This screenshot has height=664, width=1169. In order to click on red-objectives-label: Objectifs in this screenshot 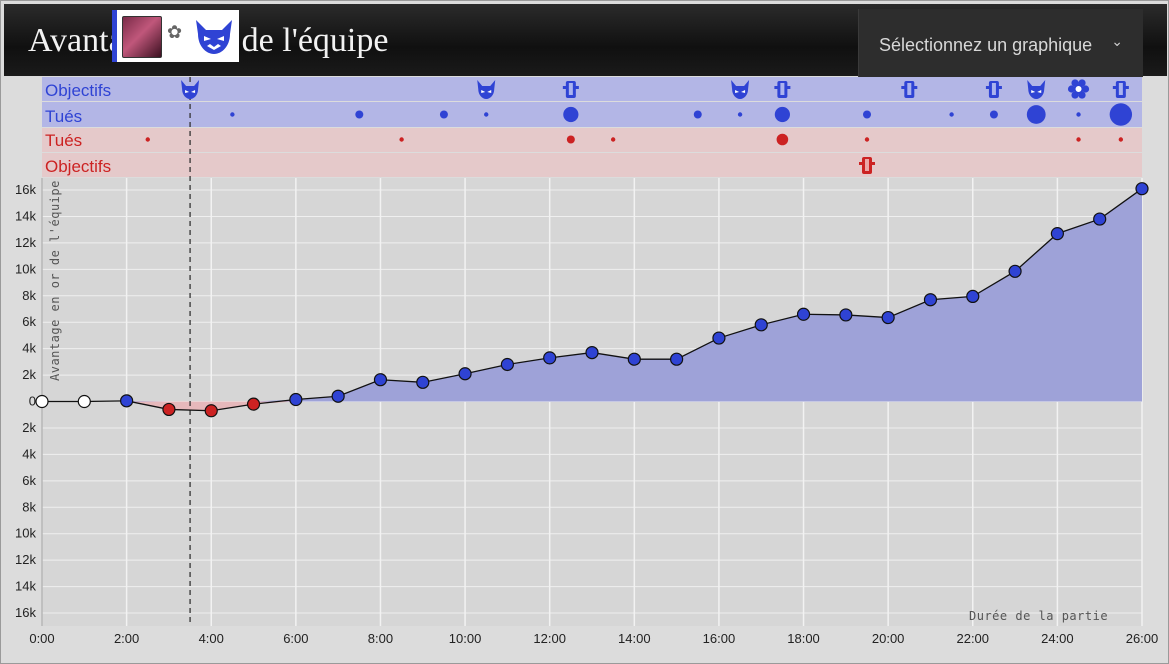, I will do `click(78, 166)`.